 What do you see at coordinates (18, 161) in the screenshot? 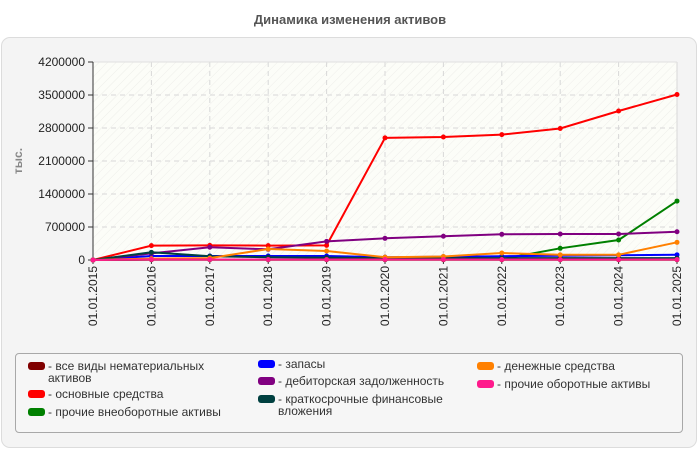
I see `y-axis-label: тыс.` at bounding box center [18, 161].